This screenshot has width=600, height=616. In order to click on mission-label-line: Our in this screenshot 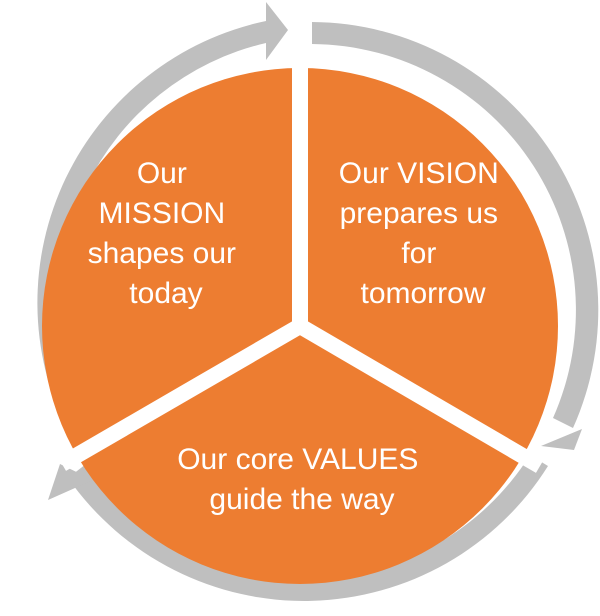, I will do `click(162, 173)`.